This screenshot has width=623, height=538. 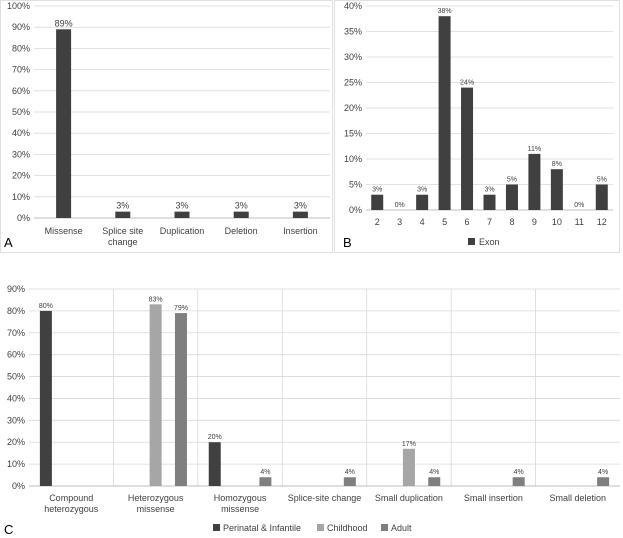 I want to click on legend-label: Adult, so click(x=401, y=528).